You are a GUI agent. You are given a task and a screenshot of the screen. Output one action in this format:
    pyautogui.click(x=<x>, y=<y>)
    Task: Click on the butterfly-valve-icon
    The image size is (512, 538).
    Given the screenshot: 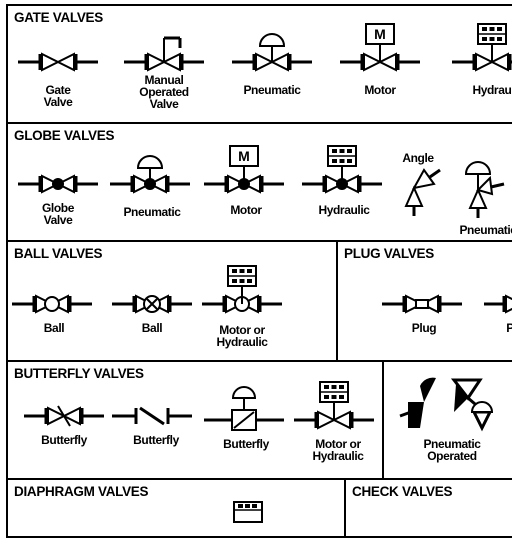 What is the action you would take?
    pyautogui.click(x=64, y=416)
    